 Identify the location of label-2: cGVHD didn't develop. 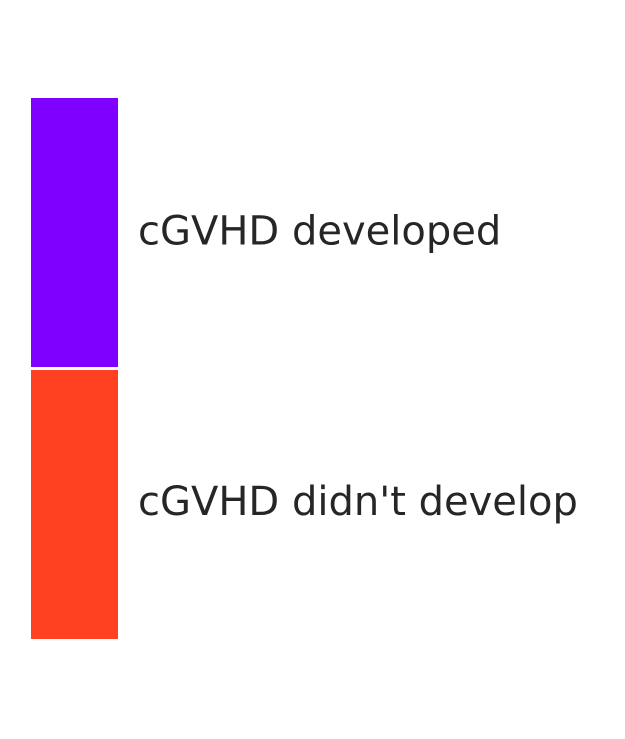
(358, 502).